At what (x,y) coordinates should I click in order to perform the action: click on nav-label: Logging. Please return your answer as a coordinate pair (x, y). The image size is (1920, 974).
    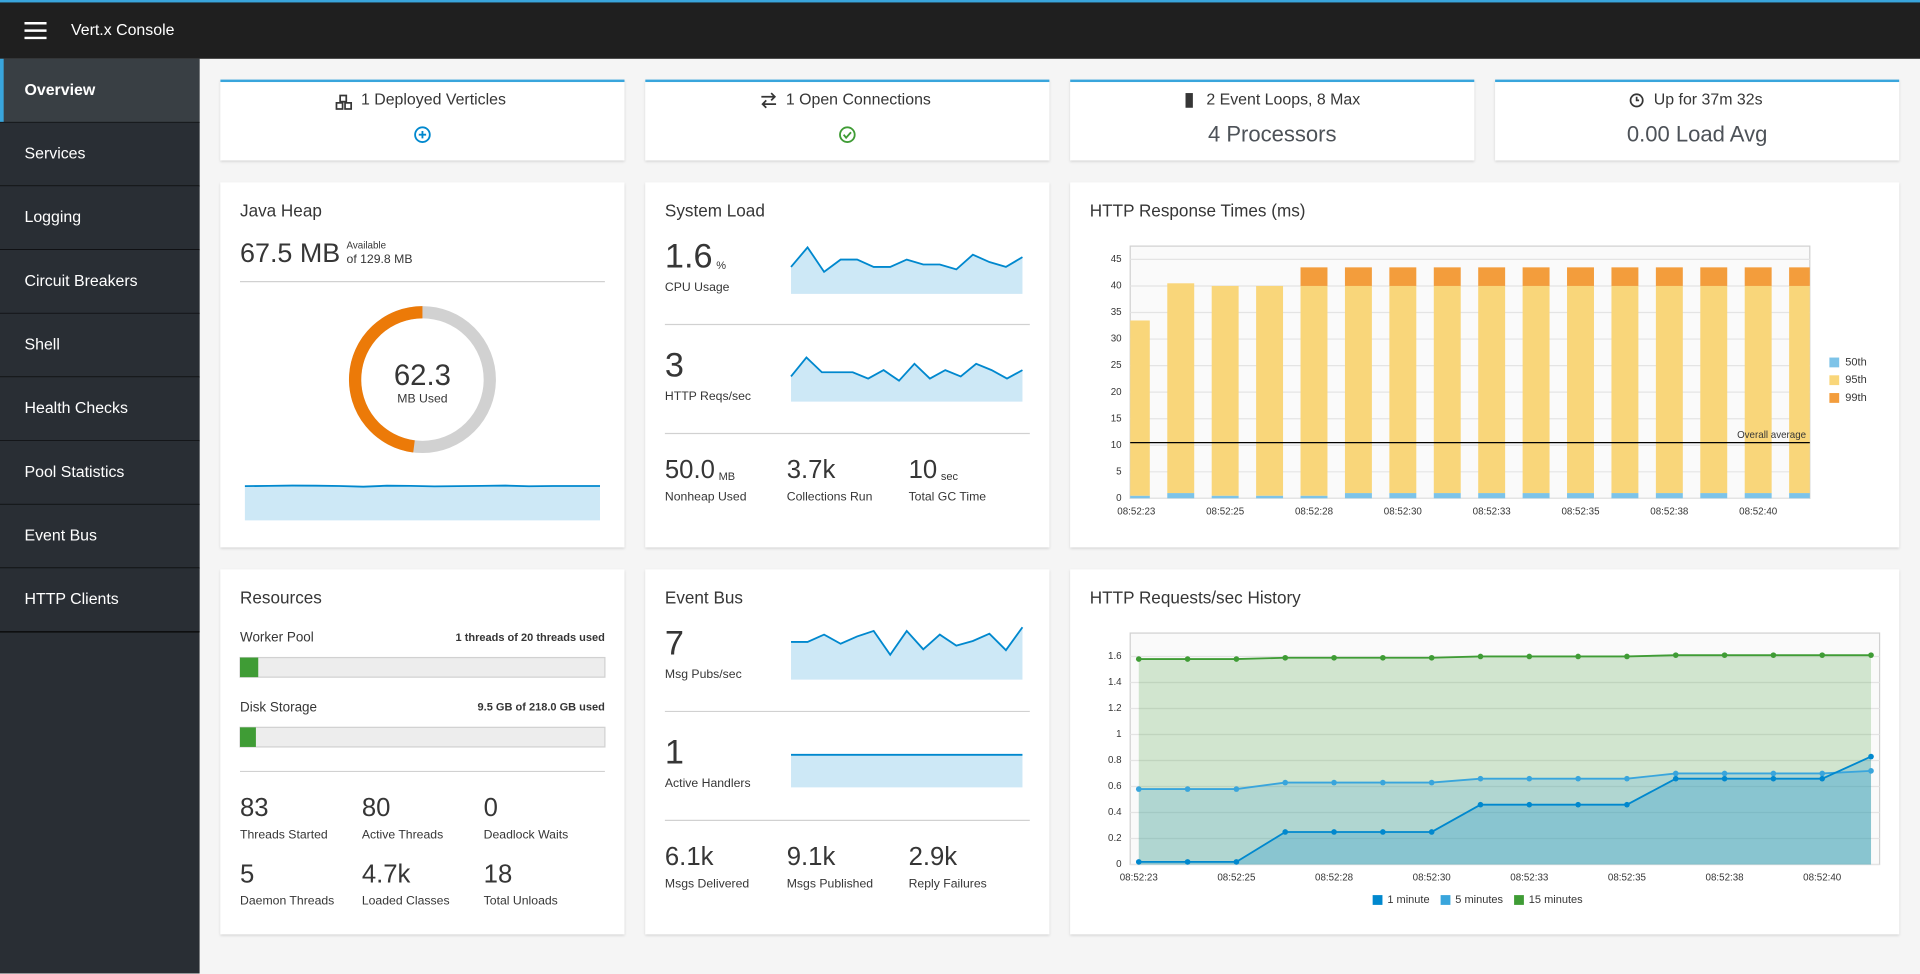
    Looking at the image, I should click on (52, 217).